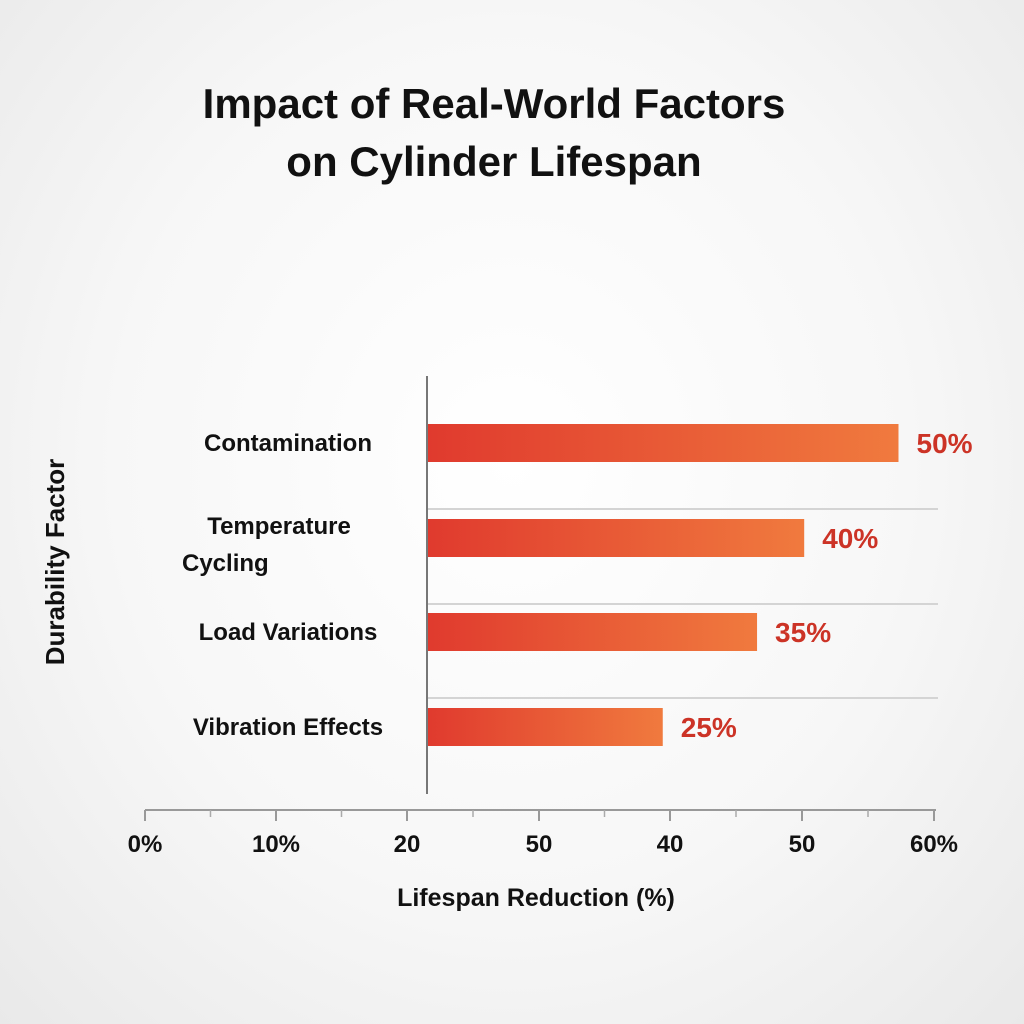  I want to click on x-axis-title: Lifespan Reduction (%), so click(536, 898).